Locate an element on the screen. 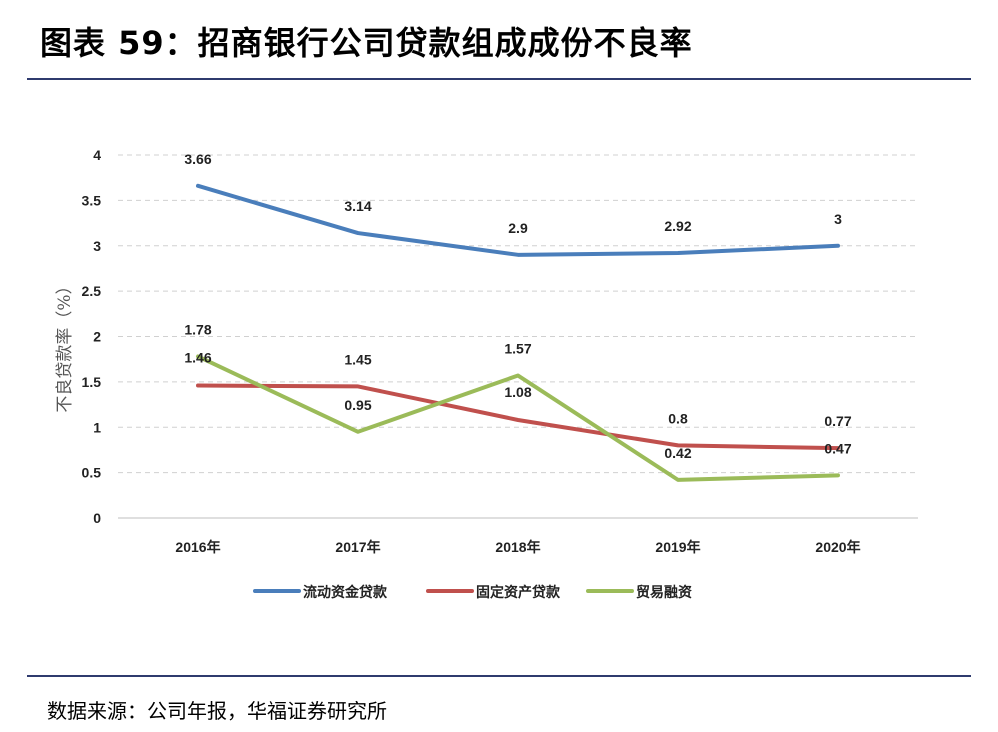 Image resolution: width=998 pixels, height=732 pixels. data-label: 1.08 is located at coordinates (517, 392).